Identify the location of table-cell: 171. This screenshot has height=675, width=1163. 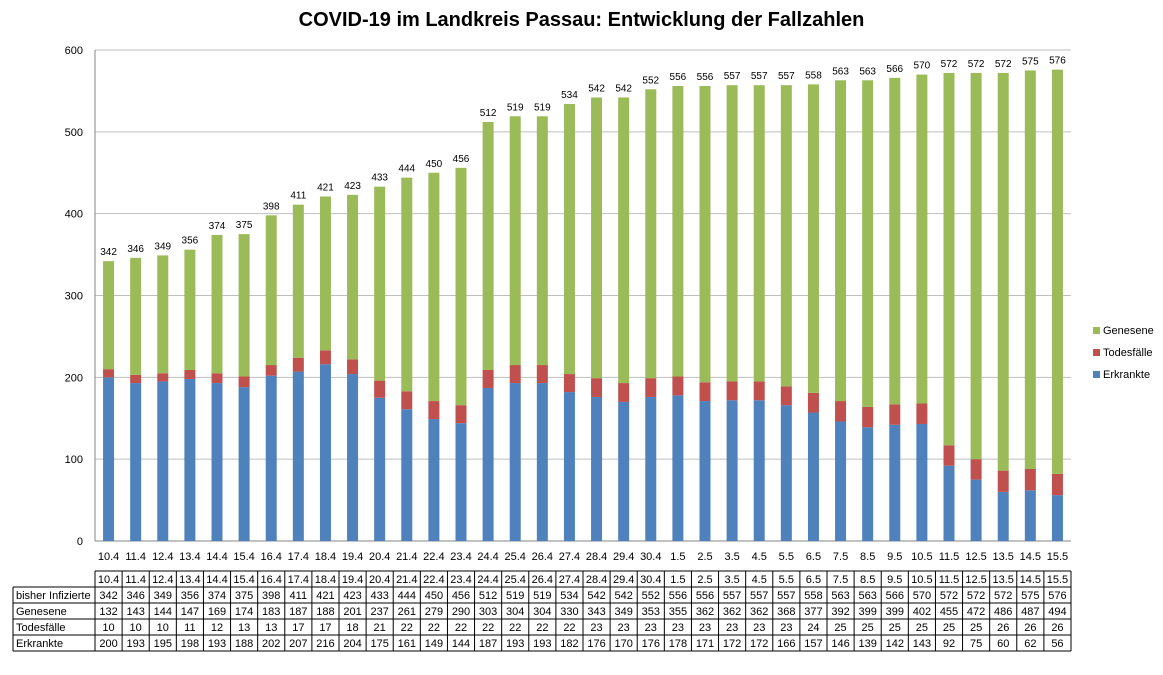
(705, 644).